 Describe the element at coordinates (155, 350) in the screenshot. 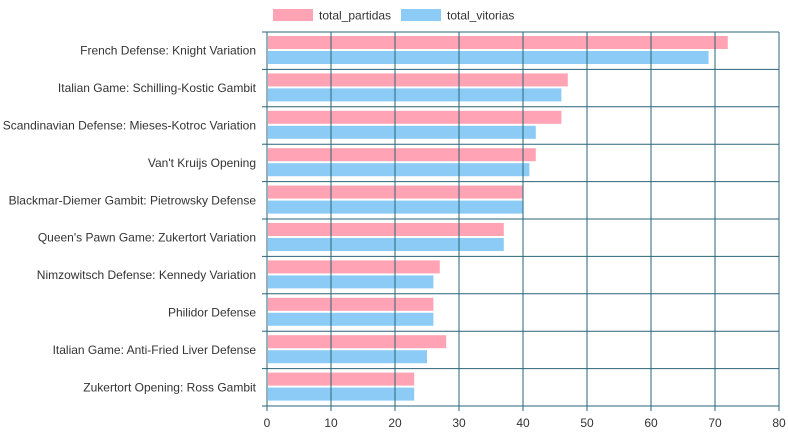

I see `y-tick-label: Italian Game: Anti-Fried Liver Defense` at that location.